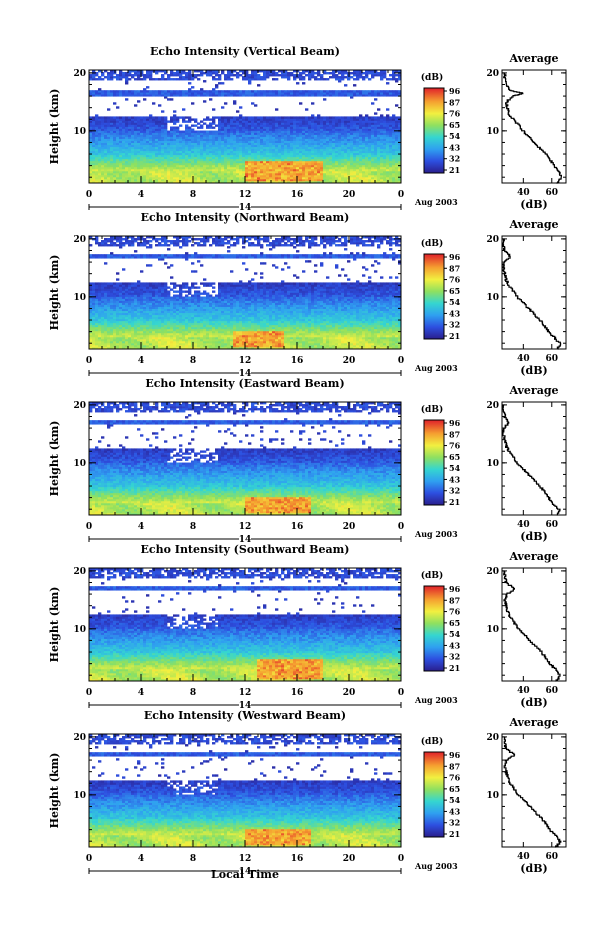  Describe the element at coordinates (532, 128) in the screenshot. I see `average-profile-line` at that location.